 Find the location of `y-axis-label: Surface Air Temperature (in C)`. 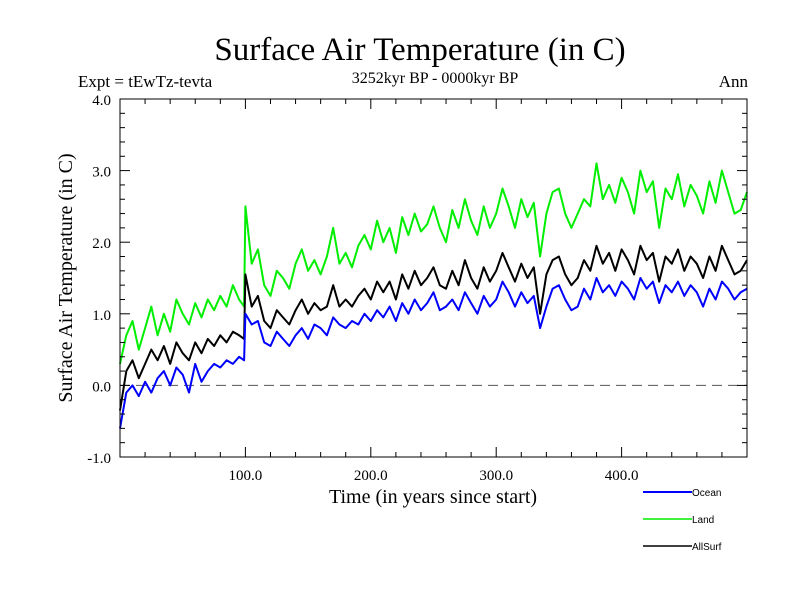

y-axis-label: Surface Air Temperature (in C) is located at coordinates (66, 277).